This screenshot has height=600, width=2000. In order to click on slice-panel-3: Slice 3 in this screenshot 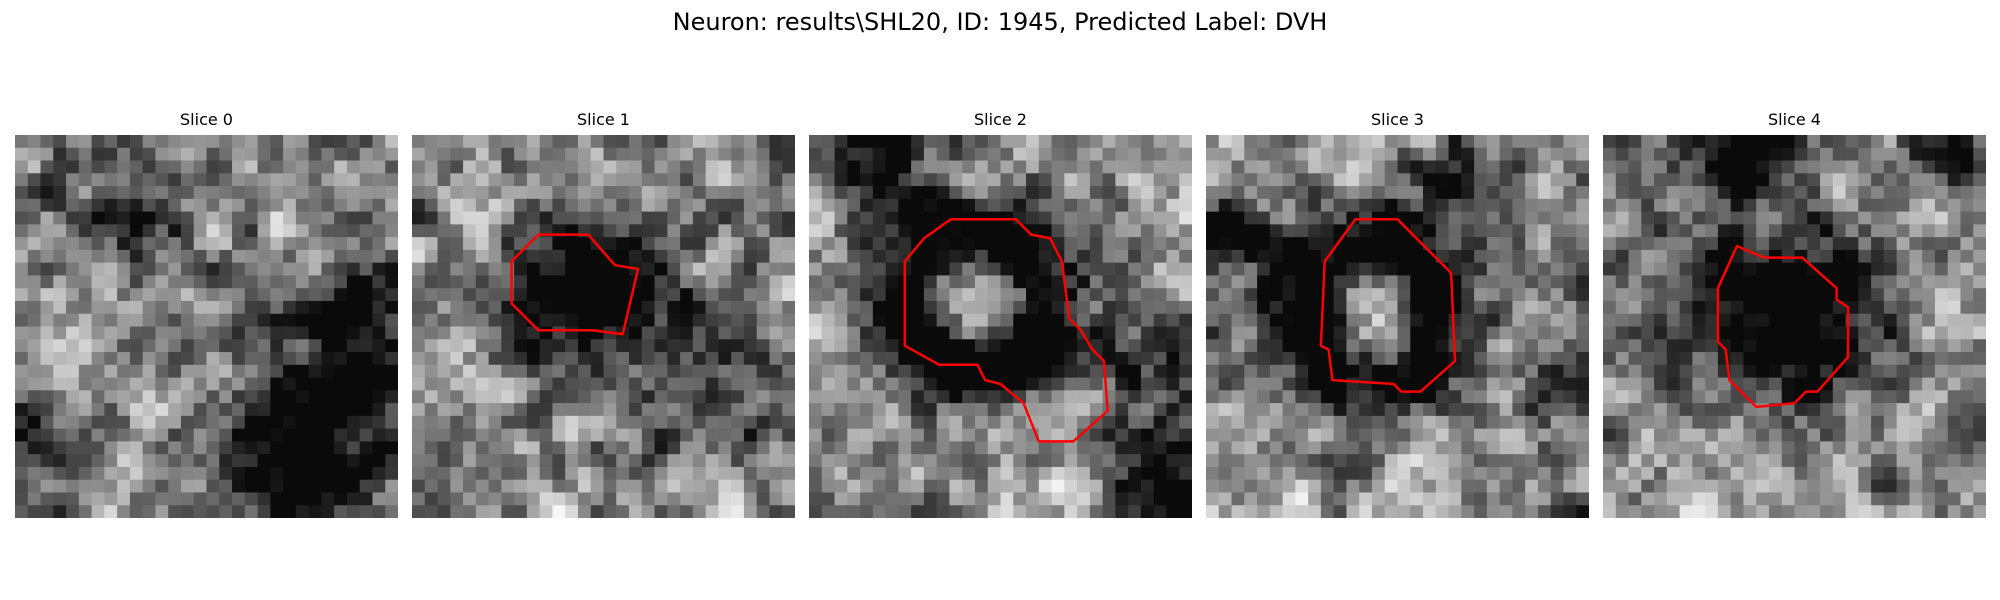, I will do `click(1397, 313)`.